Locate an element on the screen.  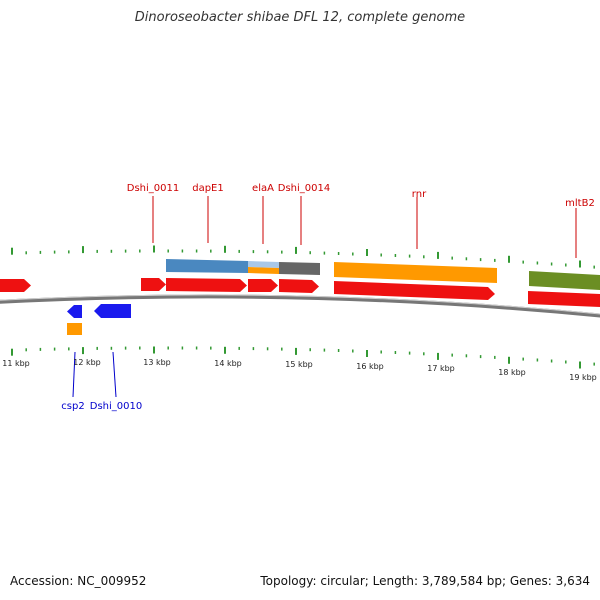
feature-orange-rnr is located at coordinates (415, 272).